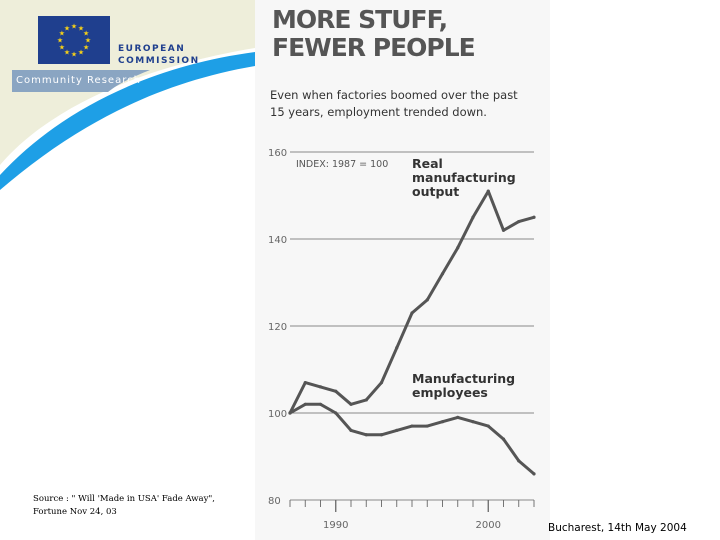  What do you see at coordinates (394, 95) in the screenshot?
I see `chart-subtitle-line: Even when factories boomed over the past` at bounding box center [394, 95].